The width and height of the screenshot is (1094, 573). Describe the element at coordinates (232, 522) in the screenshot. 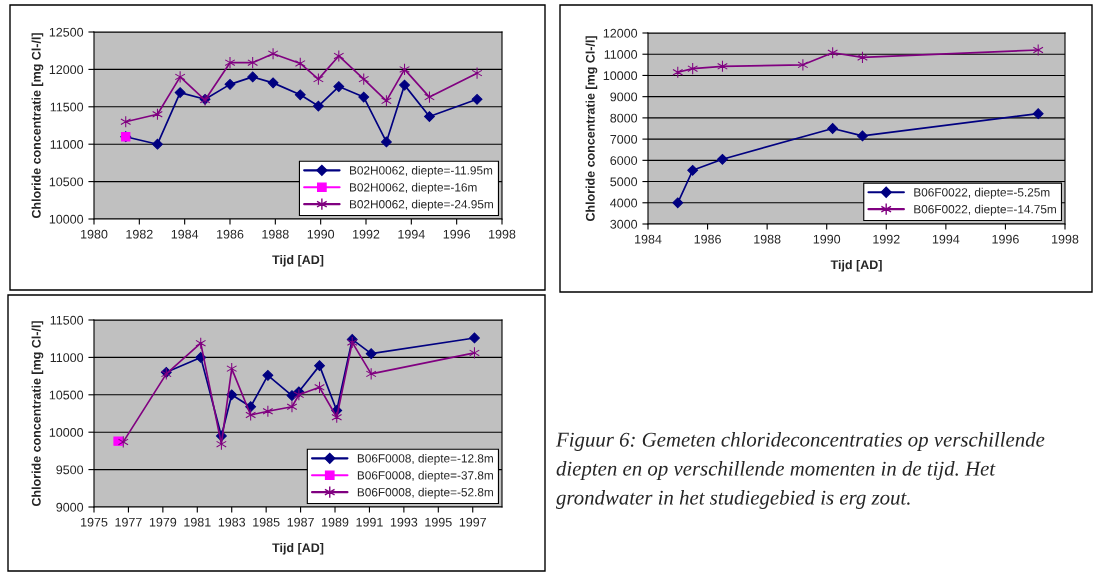

I see `x-tick-label: 1983` at that location.